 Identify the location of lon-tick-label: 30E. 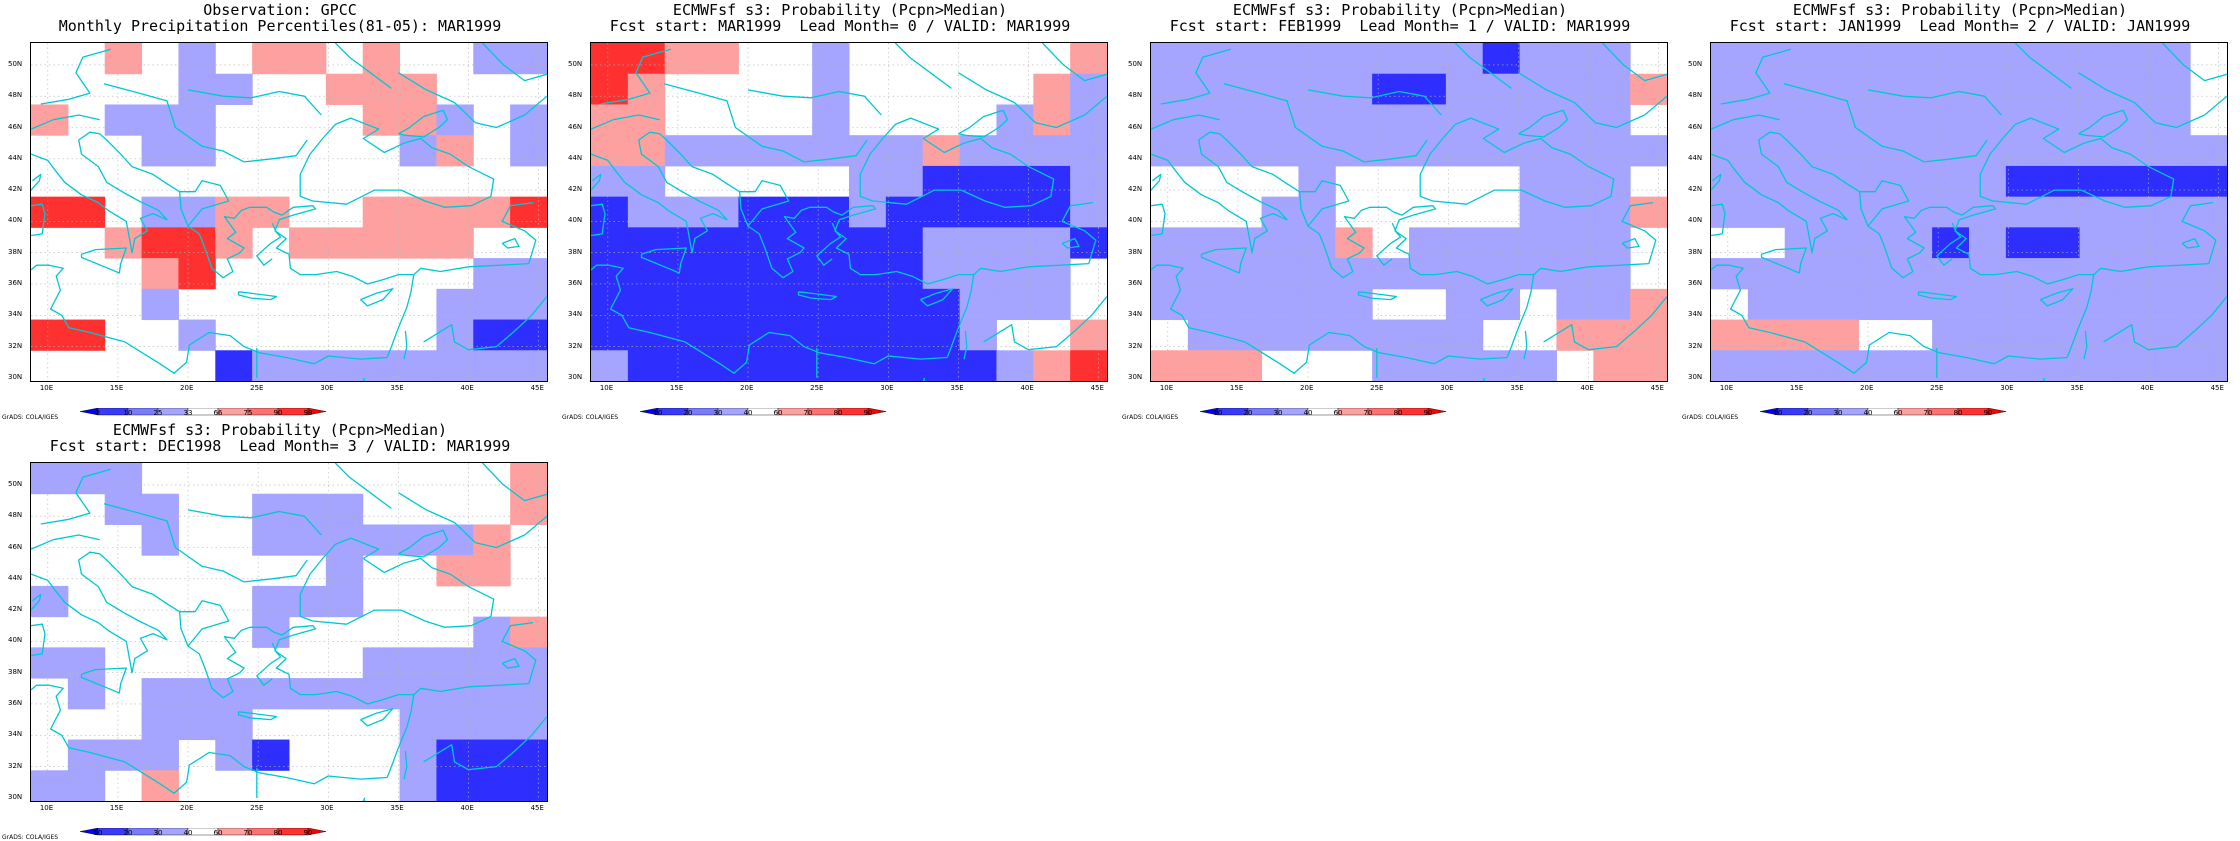
(2007, 388).